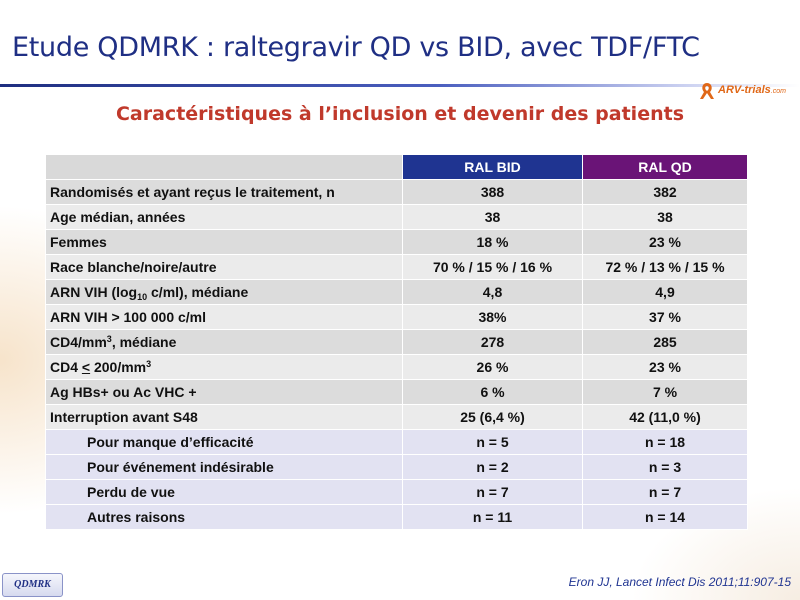  I want to click on bid-value: n = 11, so click(492, 517).